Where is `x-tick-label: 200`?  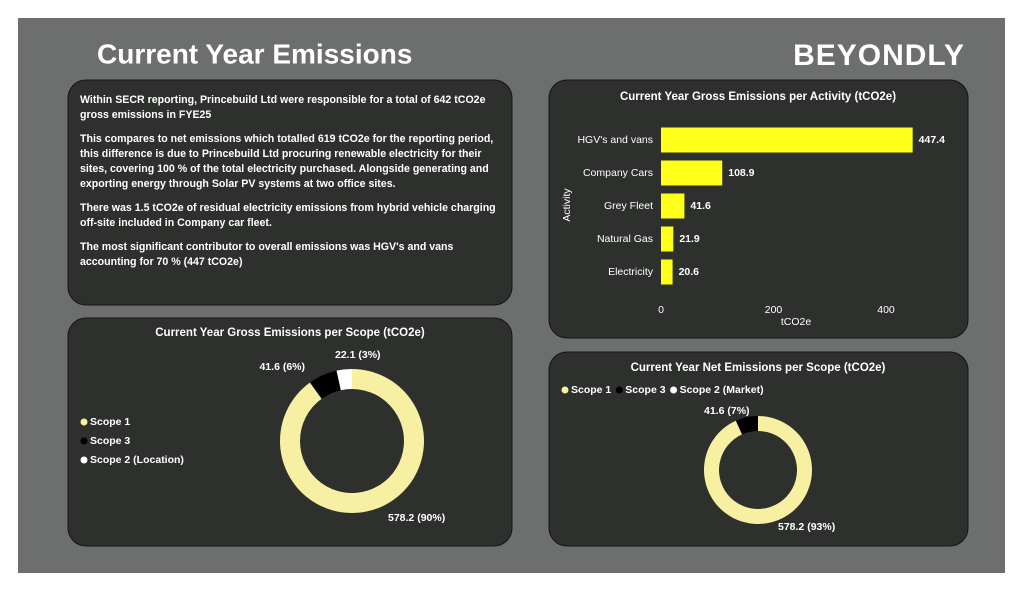
x-tick-label: 200 is located at coordinates (774, 310).